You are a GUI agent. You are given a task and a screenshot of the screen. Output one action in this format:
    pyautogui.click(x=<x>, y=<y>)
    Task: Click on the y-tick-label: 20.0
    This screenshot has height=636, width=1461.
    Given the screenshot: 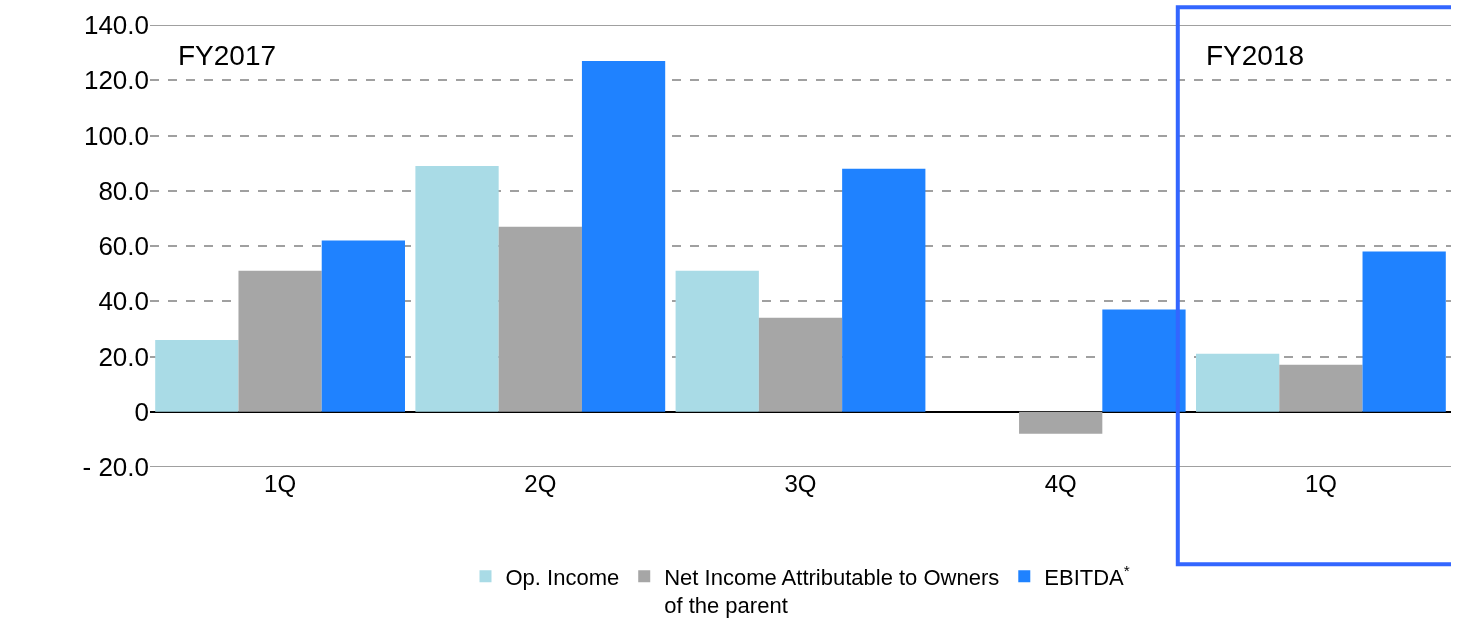 What is the action you would take?
    pyautogui.click(x=123, y=356)
    